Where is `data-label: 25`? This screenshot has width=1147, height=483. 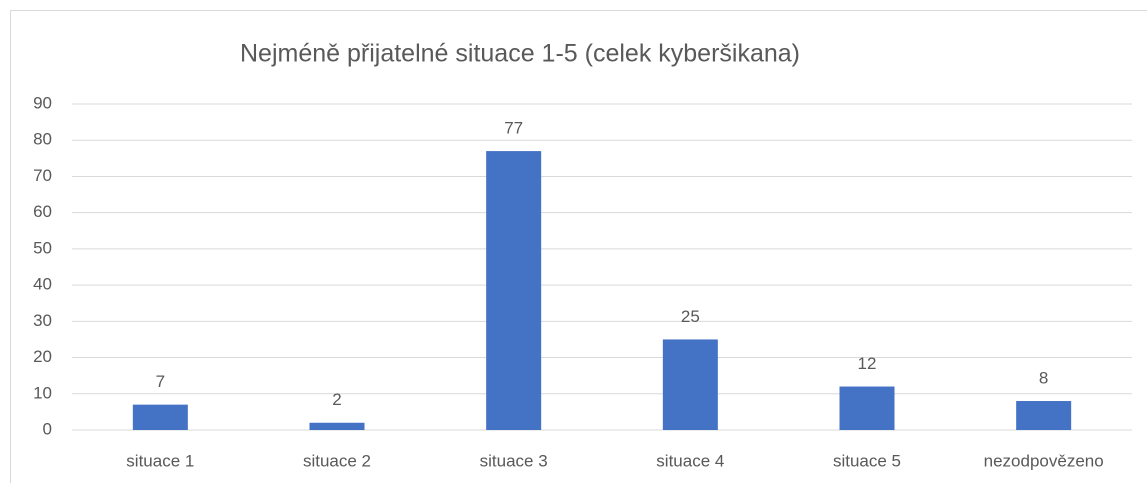 data-label: 25 is located at coordinates (690, 316).